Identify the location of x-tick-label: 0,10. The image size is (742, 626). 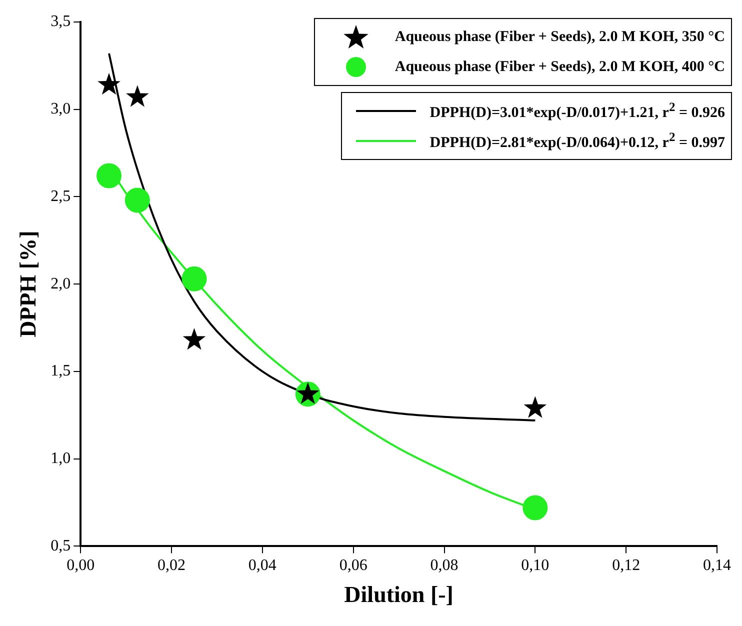
(535, 565).